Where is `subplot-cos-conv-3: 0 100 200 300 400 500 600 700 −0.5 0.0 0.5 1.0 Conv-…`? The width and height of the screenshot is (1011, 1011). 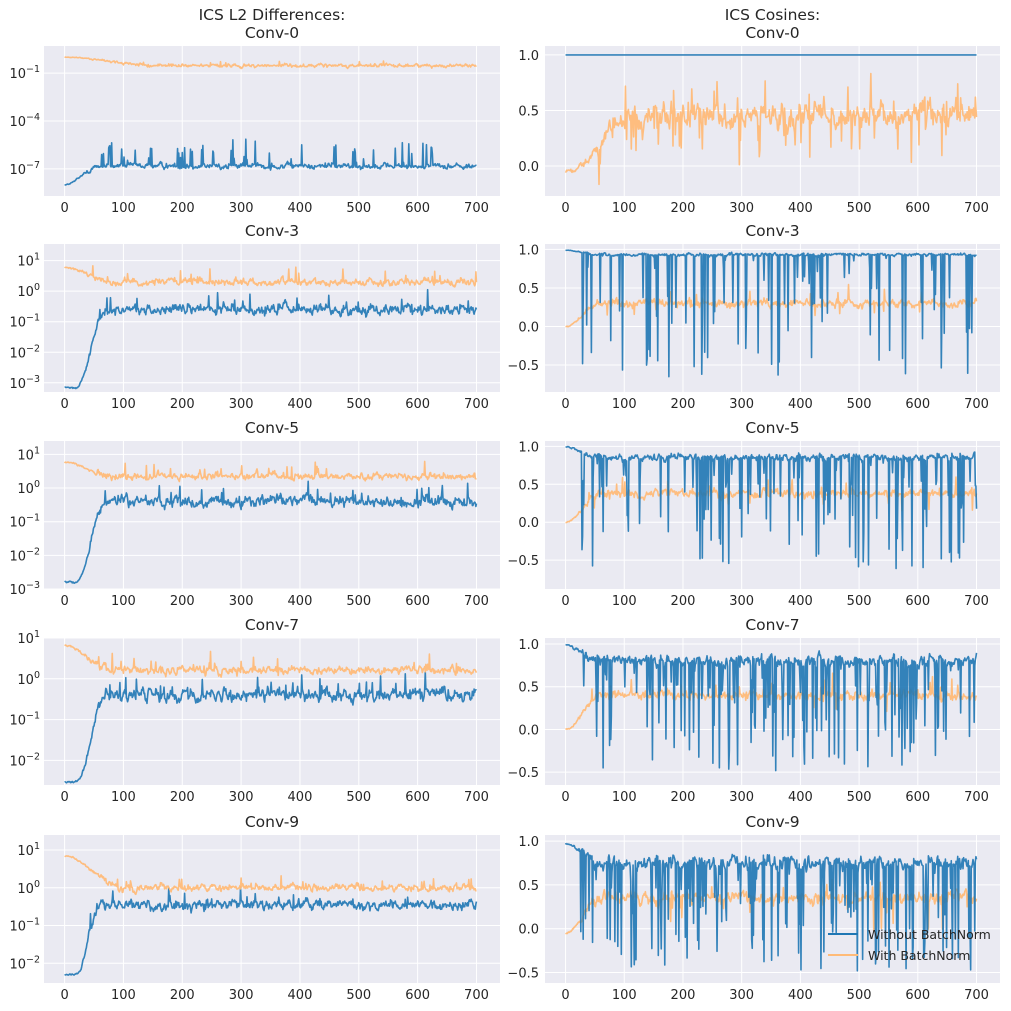 subplot-cos-conv-3: 0 100 200 300 400 500 600 700 −0.5 0.0 0.5 1.0 Conv-… is located at coordinates (753, 317).